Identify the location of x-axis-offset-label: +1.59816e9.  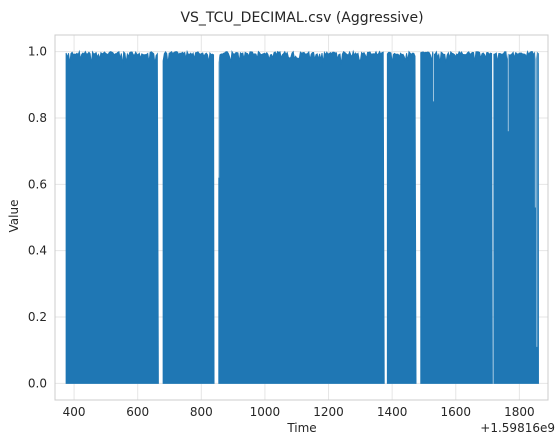
(517, 428).